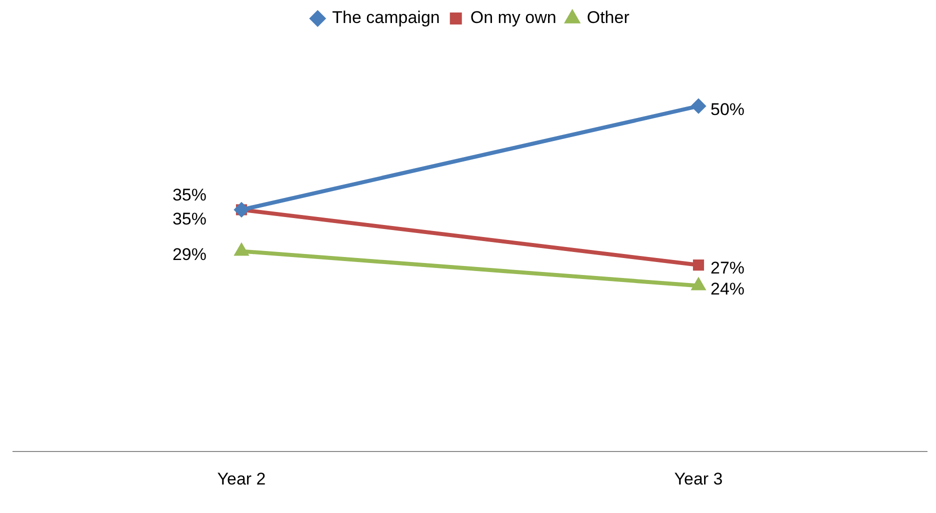 The width and height of the screenshot is (936, 513). What do you see at coordinates (727, 288) in the screenshot?
I see `data-label: 24%` at bounding box center [727, 288].